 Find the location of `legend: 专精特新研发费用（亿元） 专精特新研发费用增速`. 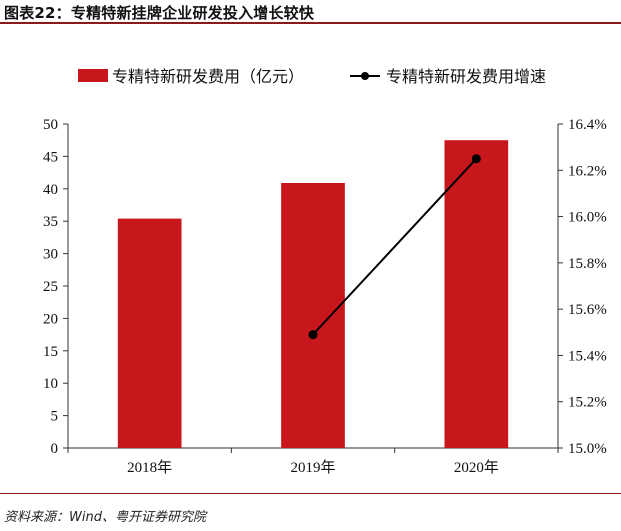

legend: 专精特新研发费用（亿元） 专精特新研发费用增速 is located at coordinates (312, 76).